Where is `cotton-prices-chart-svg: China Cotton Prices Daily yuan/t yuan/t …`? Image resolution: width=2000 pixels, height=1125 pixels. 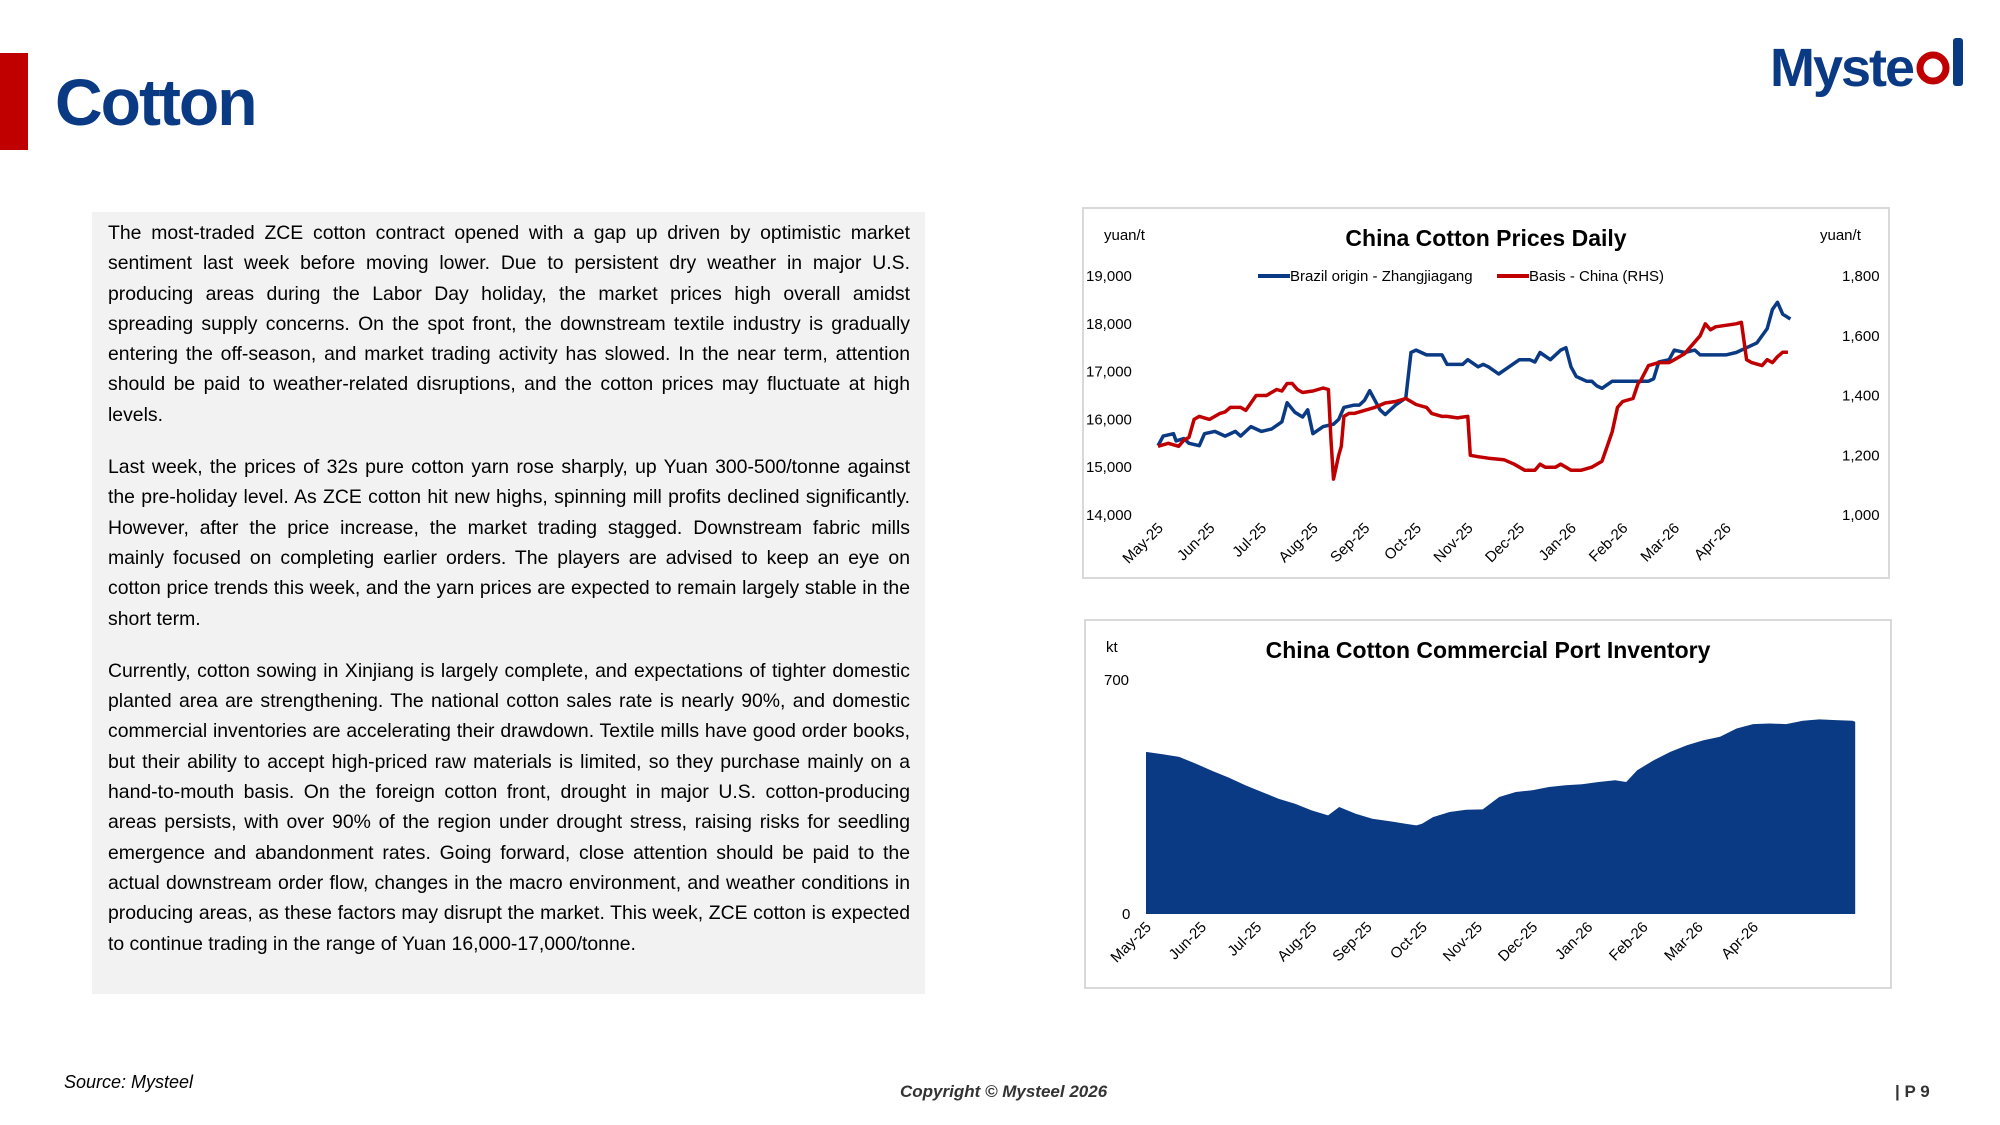 cotton-prices-chart-svg: China Cotton Prices Daily yuan/t yuan/t … is located at coordinates (1483, 396).